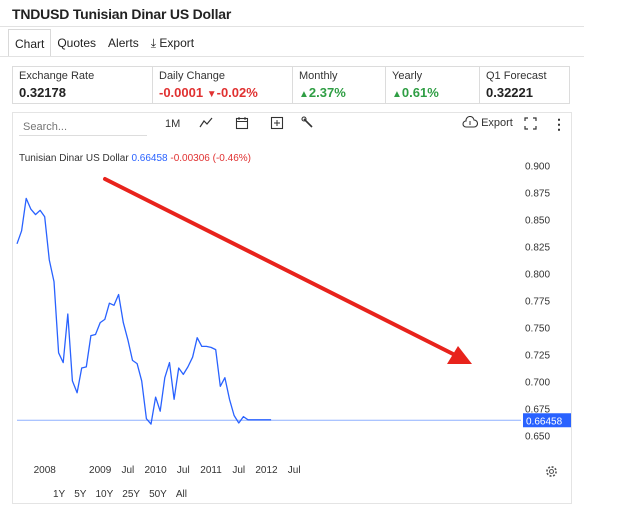  What do you see at coordinates (266, 470) in the screenshot?
I see `x-tick-label: 2012` at bounding box center [266, 470].